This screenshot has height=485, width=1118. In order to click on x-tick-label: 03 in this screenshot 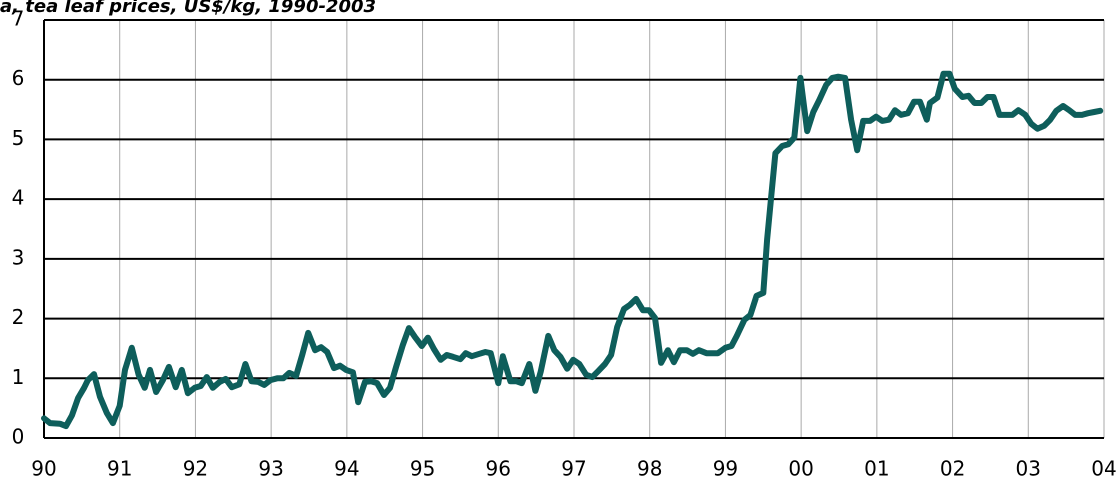, I will do `click(1028, 469)`.